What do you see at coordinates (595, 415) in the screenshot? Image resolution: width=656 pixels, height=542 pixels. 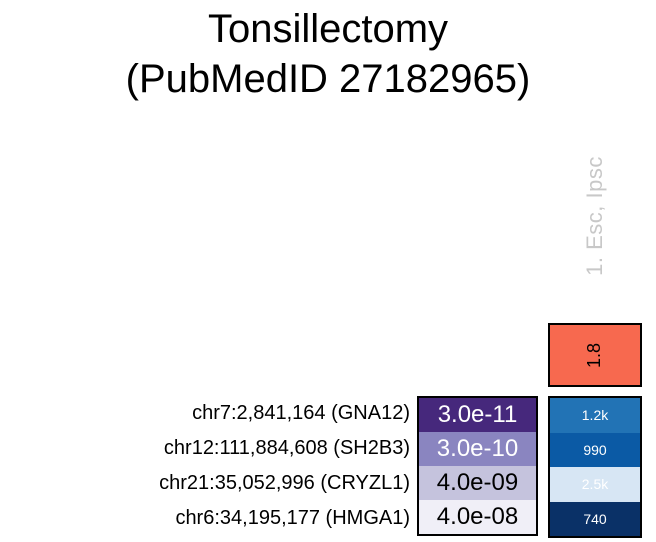 I see `count-cell: 1.2k` at bounding box center [595, 415].